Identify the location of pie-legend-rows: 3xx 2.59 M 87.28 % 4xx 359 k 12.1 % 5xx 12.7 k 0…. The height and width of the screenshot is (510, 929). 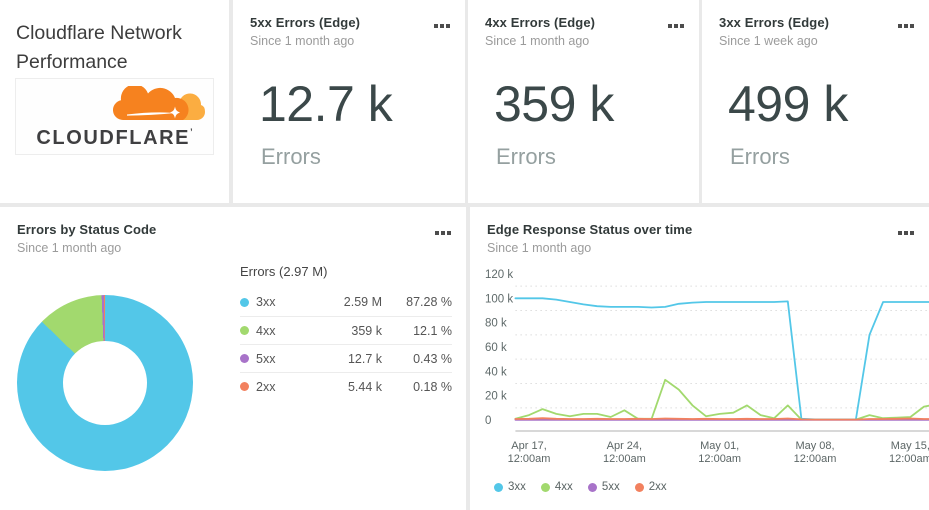
(346, 344).